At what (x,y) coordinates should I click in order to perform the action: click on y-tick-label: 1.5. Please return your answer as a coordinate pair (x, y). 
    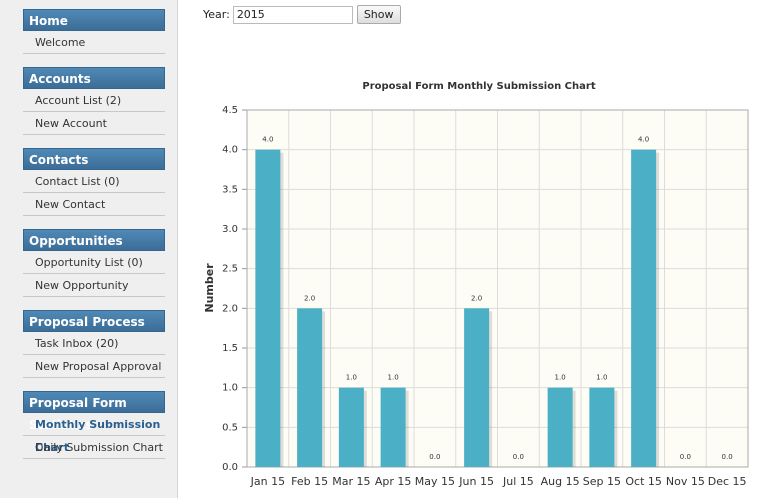
    Looking at the image, I should click on (230, 348).